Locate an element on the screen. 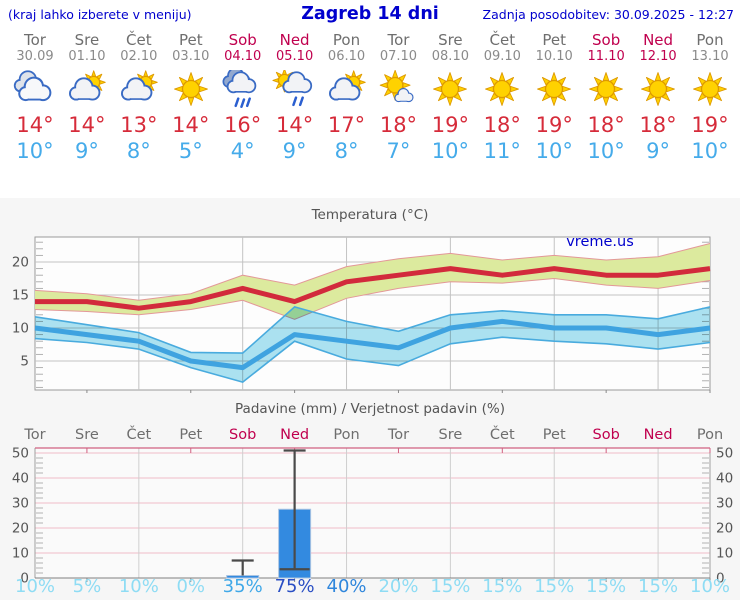 The width and height of the screenshot is (740, 600). precip-whisker is located at coordinates (294, 510).